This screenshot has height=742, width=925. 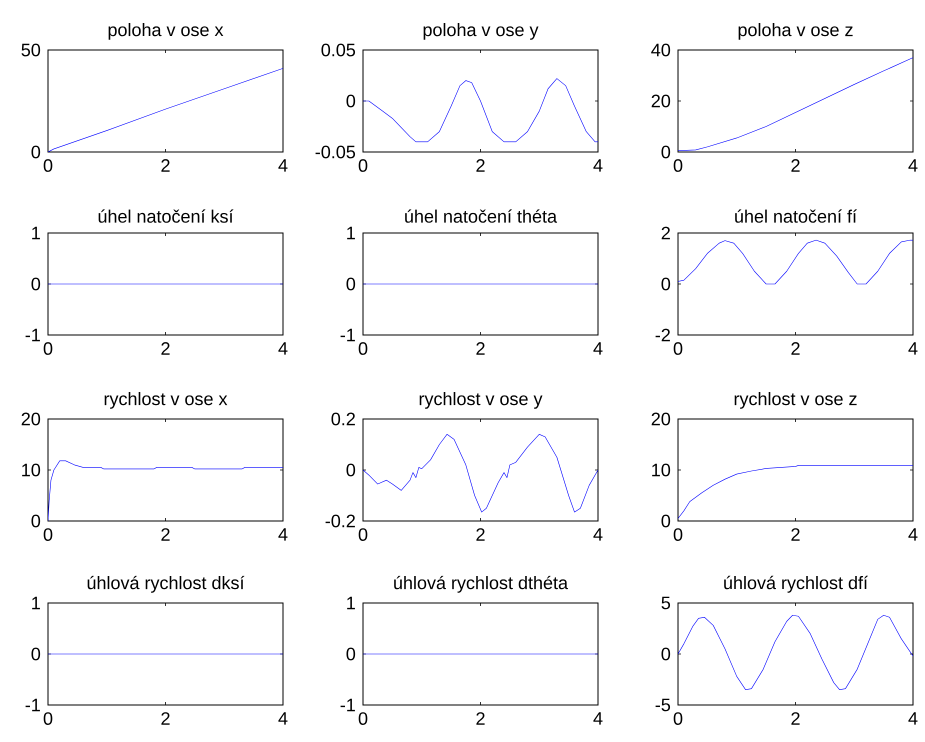 I want to click on y-tick-label: -0.05, so click(x=336, y=152).